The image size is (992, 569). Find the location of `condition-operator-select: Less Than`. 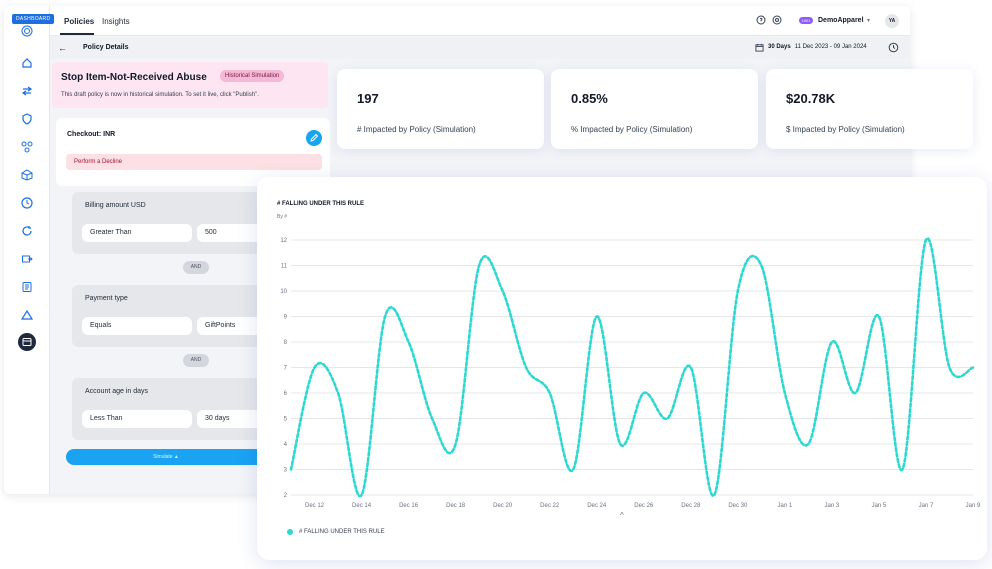

condition-operator-select: Less Than is located at coordinates (137, 419).